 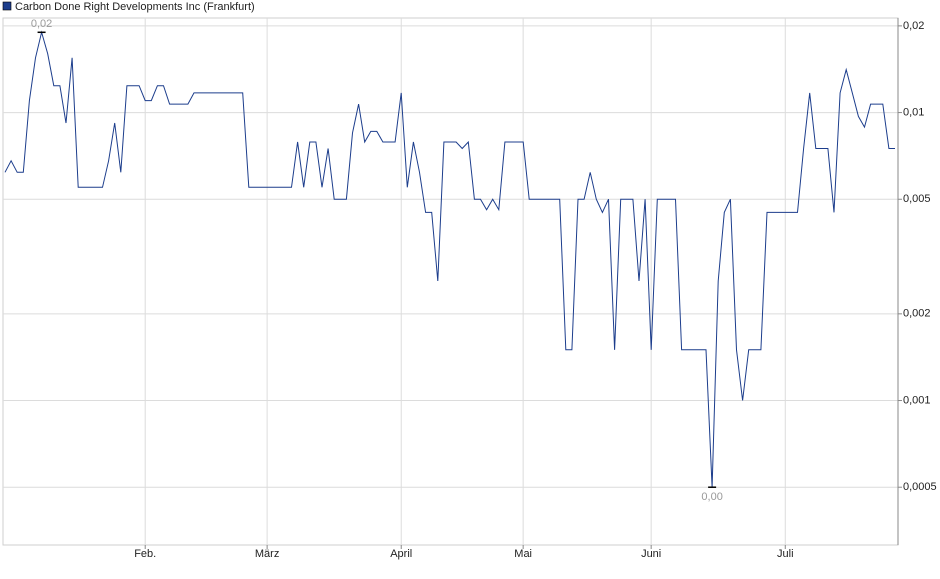 I want to click on y-tick-label: 0,002, so click(x=917, y=314).